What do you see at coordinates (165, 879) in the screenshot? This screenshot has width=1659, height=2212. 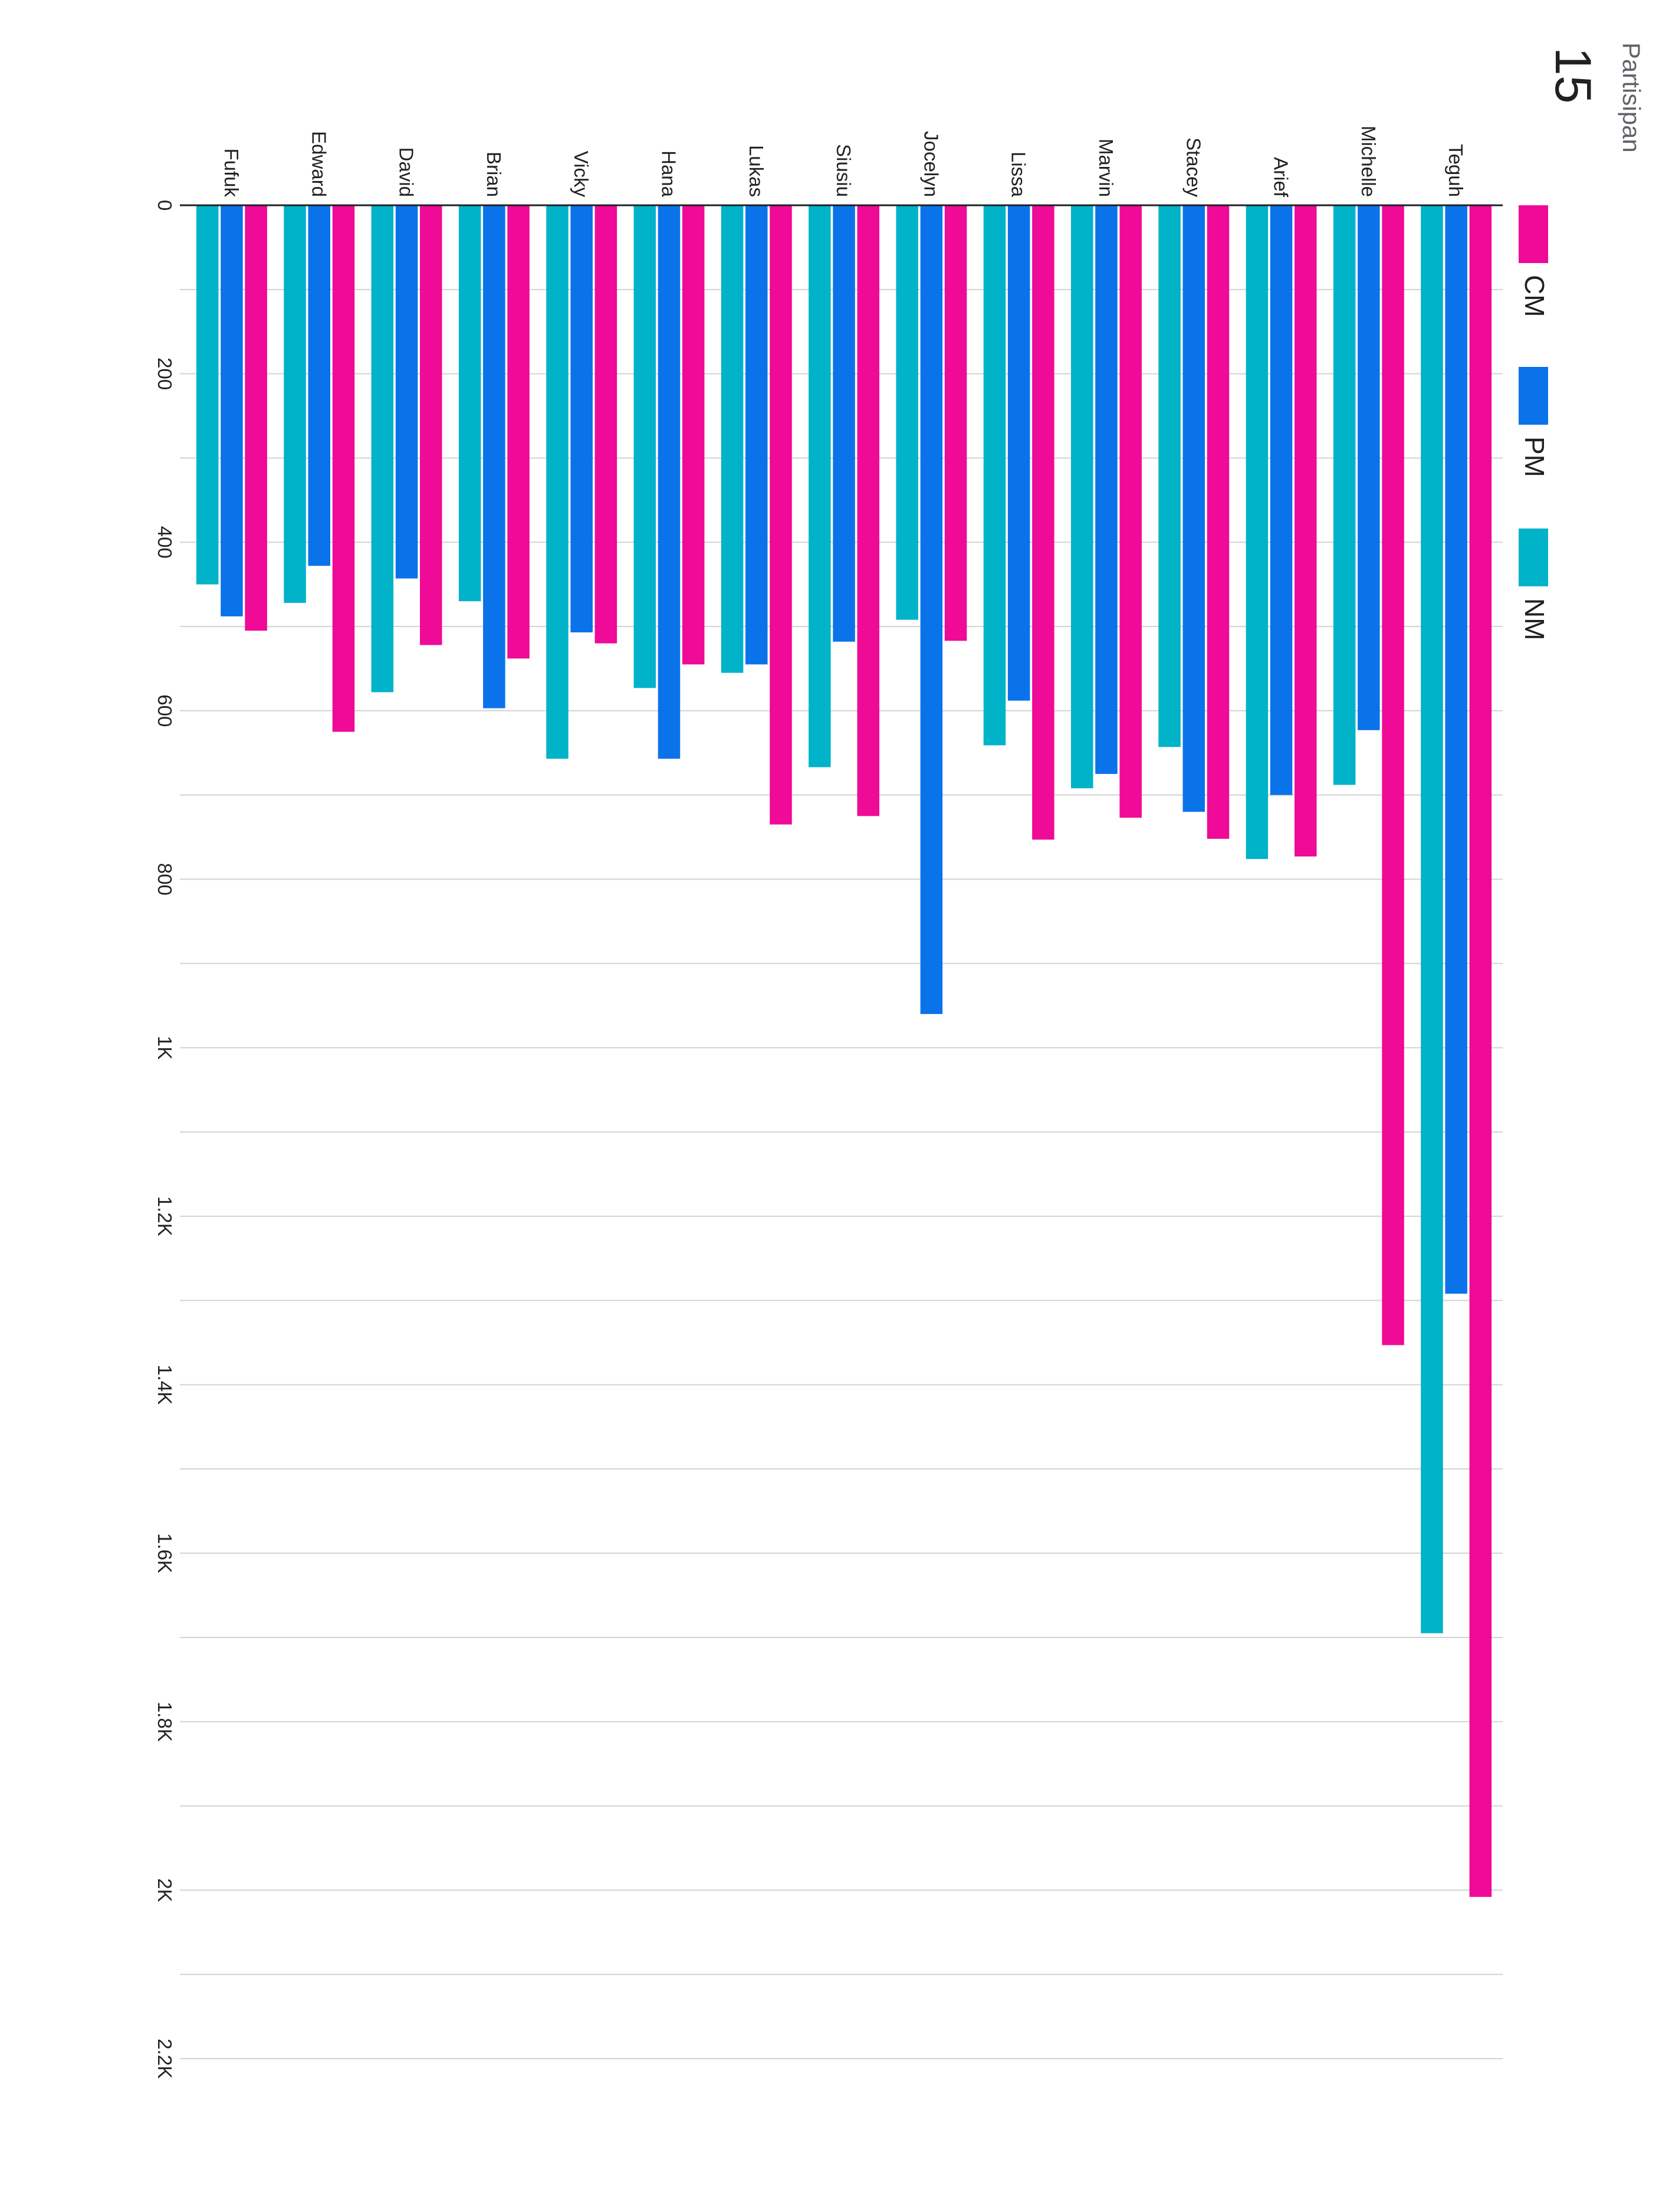 I see `tick-label: 800` at bounding box center [165, 879].